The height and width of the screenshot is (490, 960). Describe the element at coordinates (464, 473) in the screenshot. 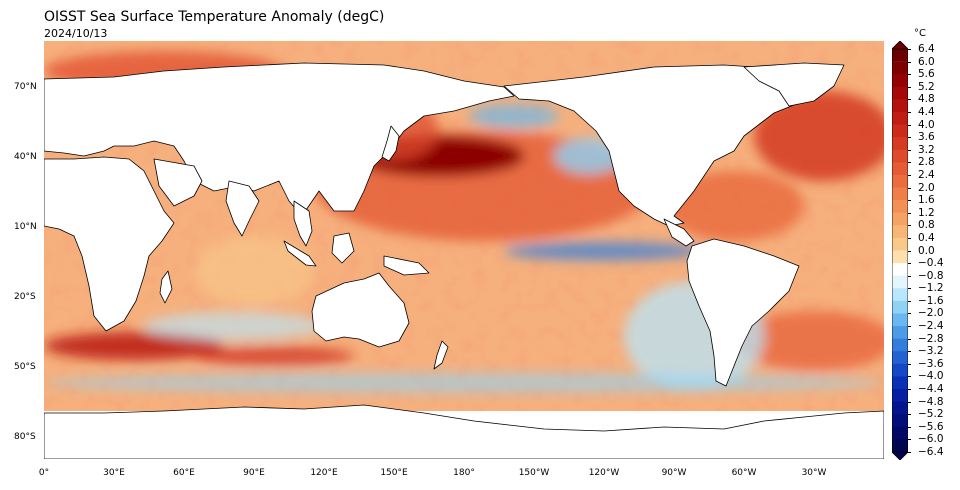

I see `lon-label-180: 180°` at that location.